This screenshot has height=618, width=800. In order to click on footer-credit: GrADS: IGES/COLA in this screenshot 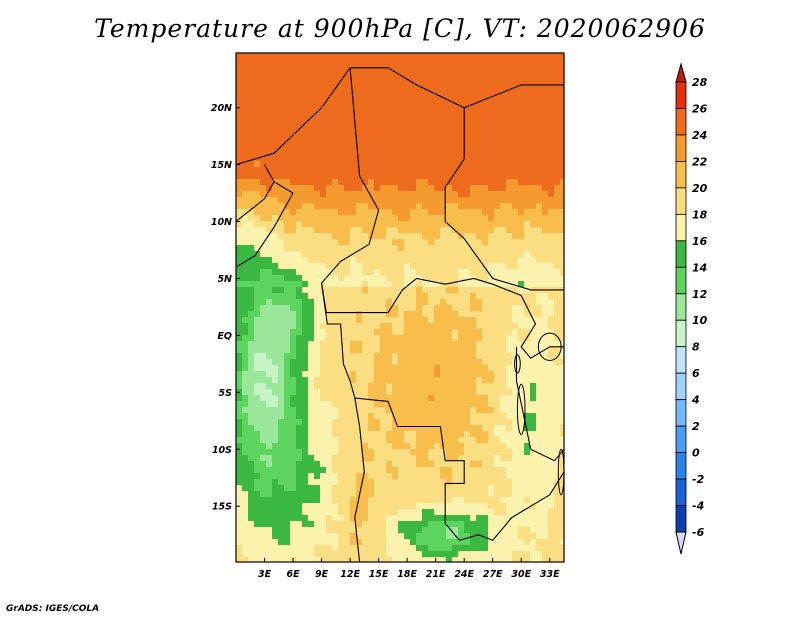, I will do `click(53, 609)`.